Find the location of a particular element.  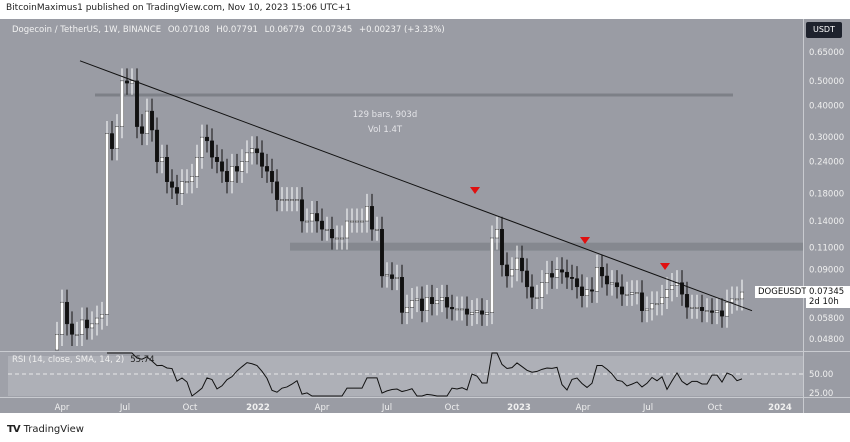

price-tick-label: 0.09000 is located at coordinates (826, 271).